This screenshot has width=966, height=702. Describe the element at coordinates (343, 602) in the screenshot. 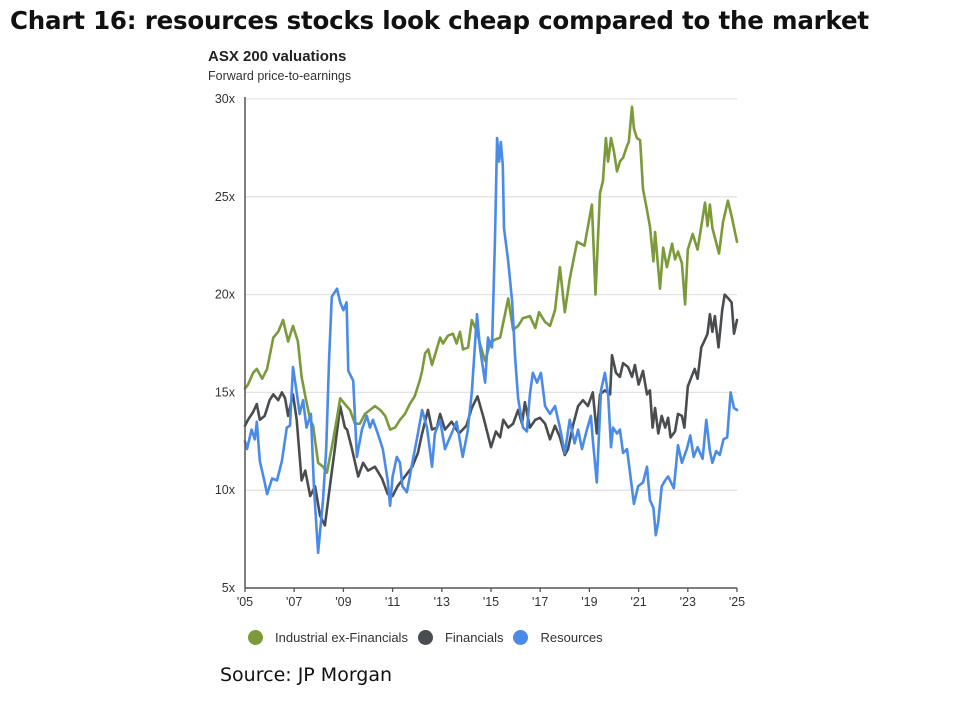

I see `x-tick-label: '09` at that location.